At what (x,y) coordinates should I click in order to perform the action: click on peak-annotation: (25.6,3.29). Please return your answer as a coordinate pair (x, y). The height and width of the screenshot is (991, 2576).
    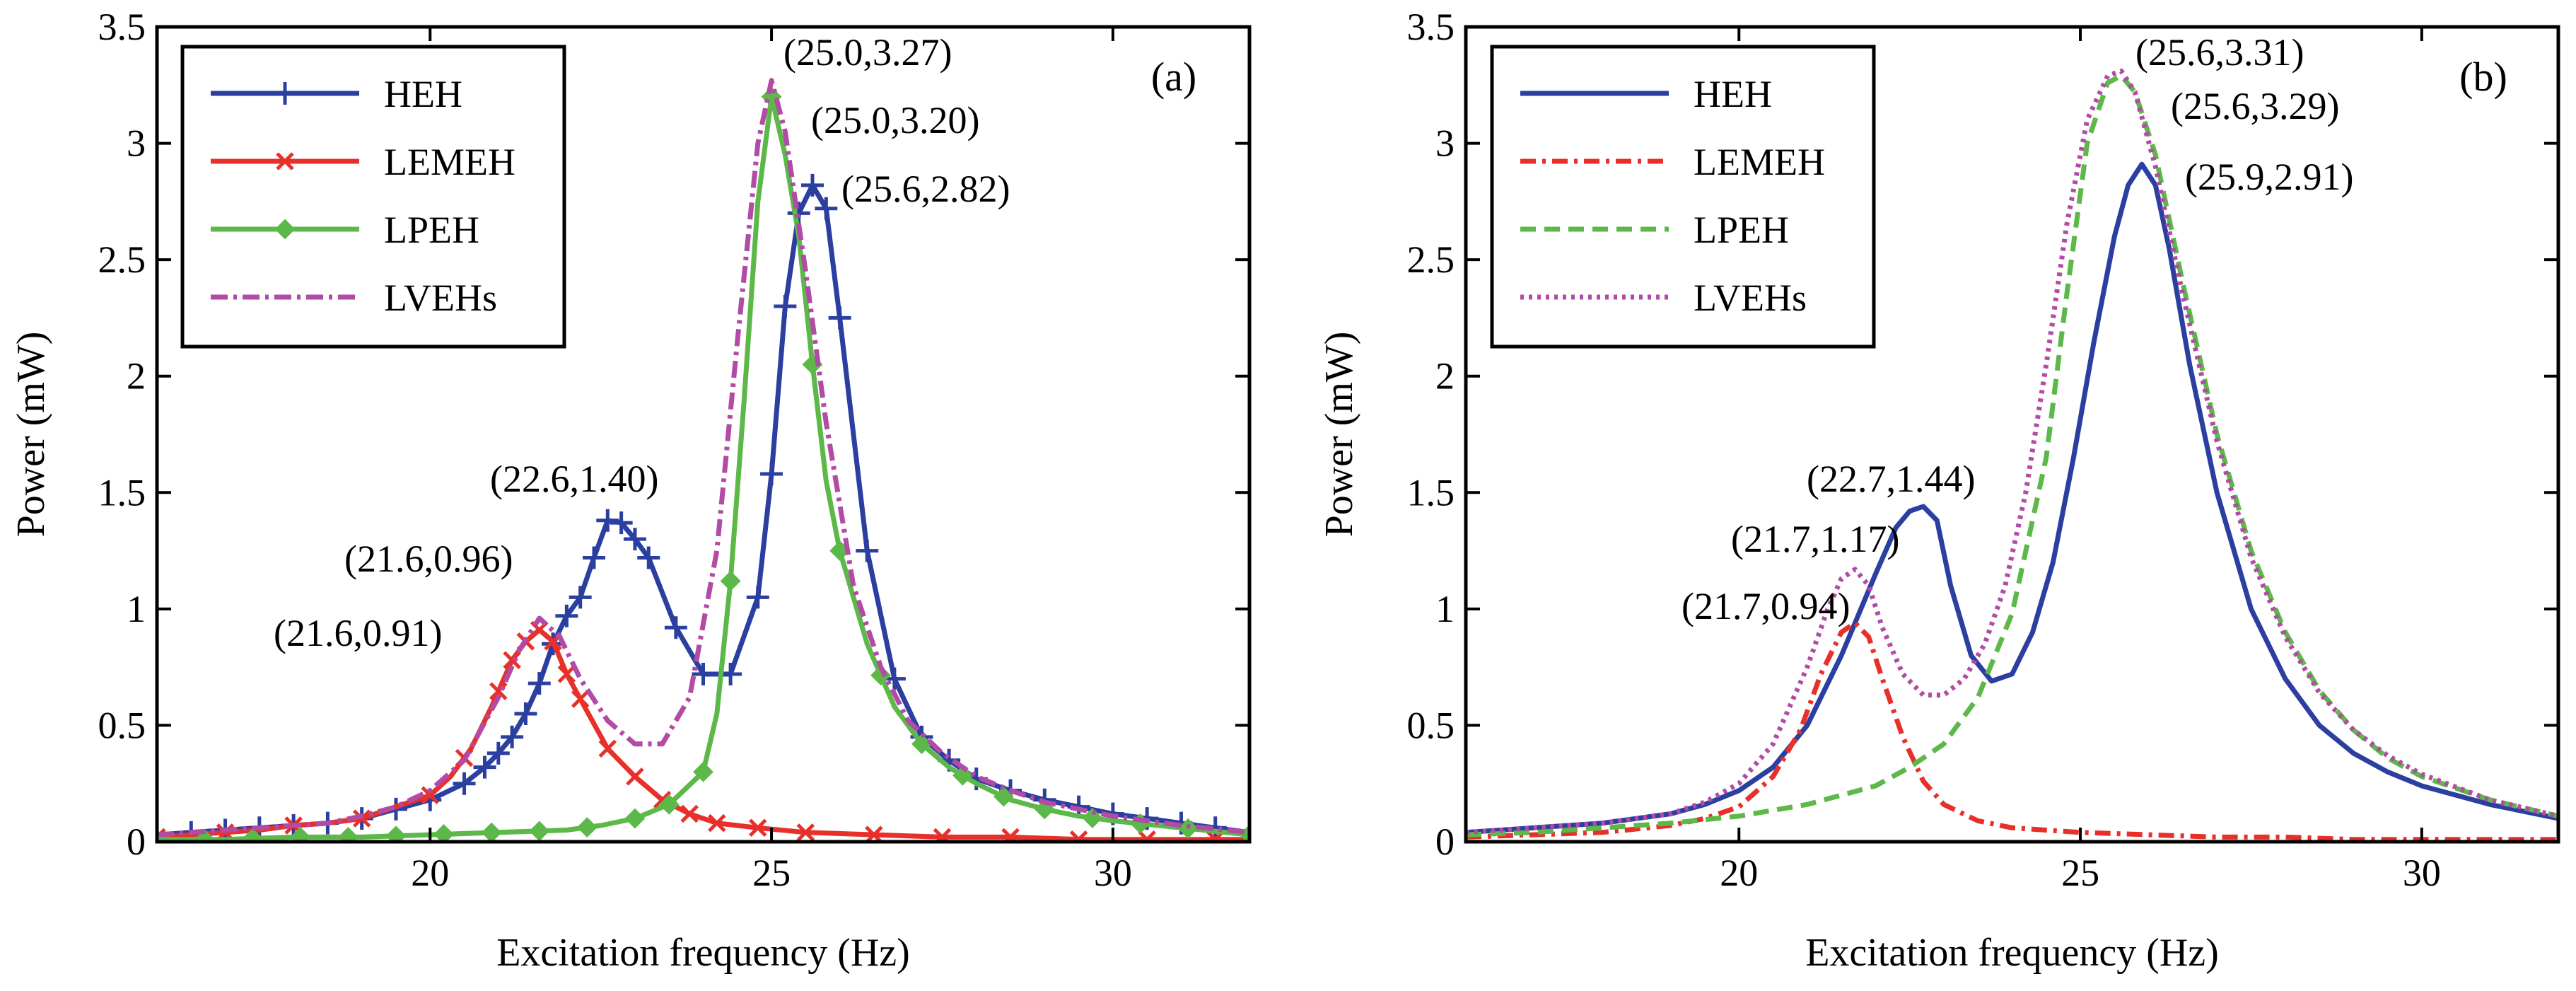
    Looking at the image, I should click on (2255, 106).